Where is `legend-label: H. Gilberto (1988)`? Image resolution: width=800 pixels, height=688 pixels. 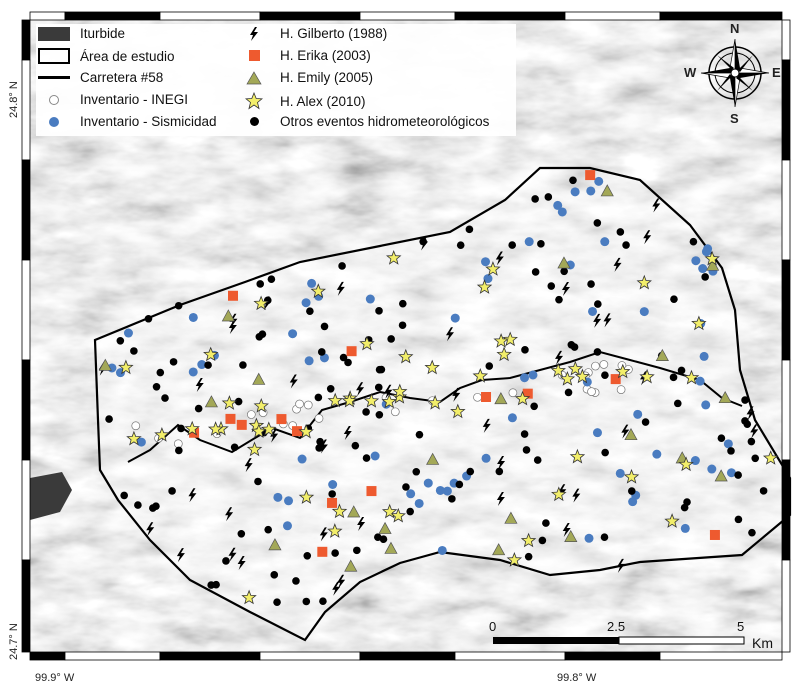 legend-label: H. Gilberto (1988) is located at coordinates (334, 33).